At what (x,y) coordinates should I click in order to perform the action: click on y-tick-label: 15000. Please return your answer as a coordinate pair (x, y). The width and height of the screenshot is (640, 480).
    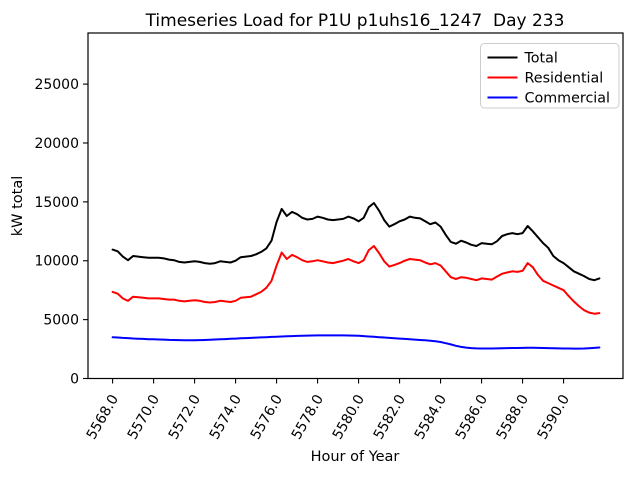
    Looking at the image, I should click on (56, 203).